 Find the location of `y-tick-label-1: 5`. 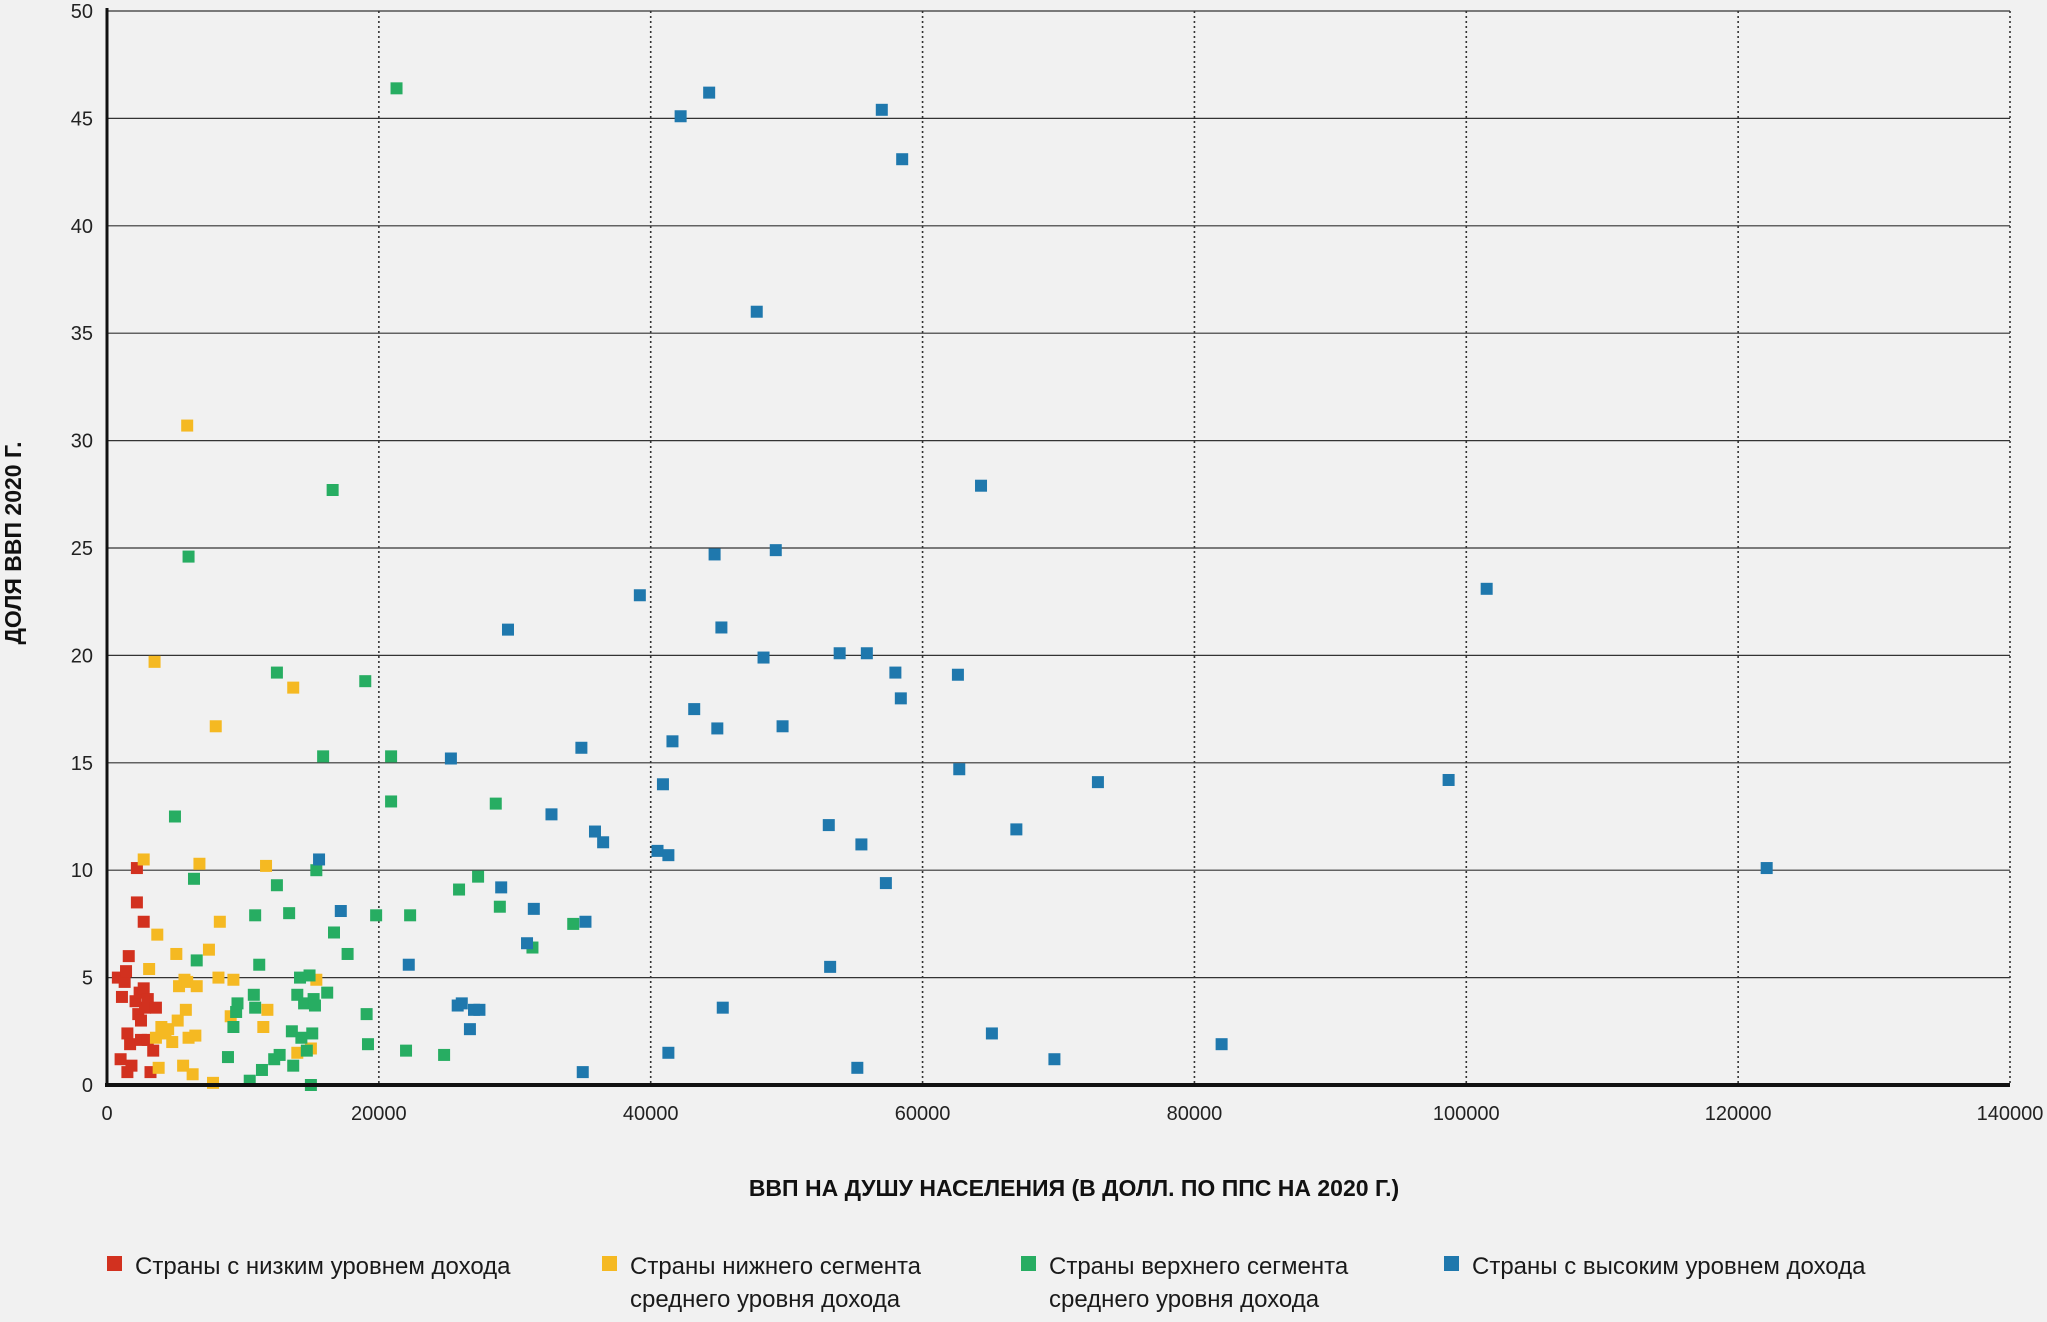

y-tick-label-1: 5 is located at coordinates (87, 979).